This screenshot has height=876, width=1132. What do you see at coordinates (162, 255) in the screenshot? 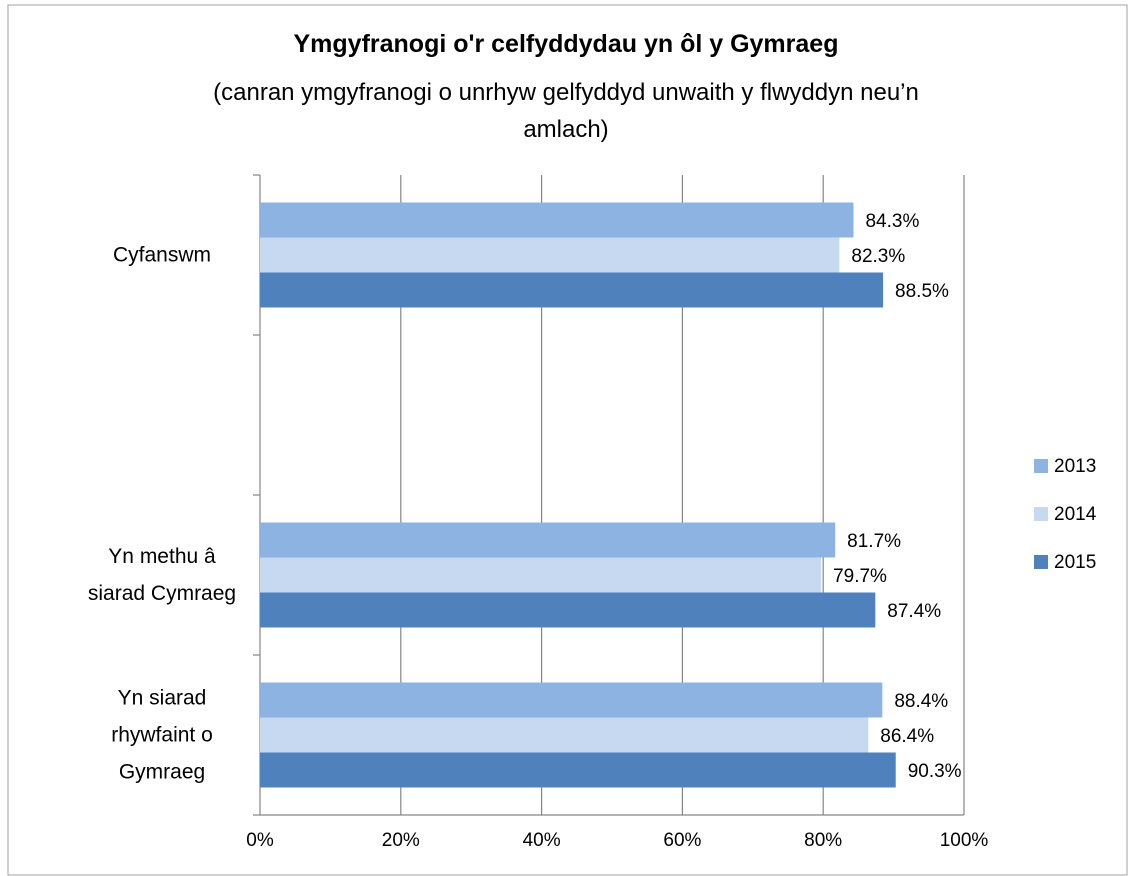
I see `y-tick-label: Cyfanswm` at bounding box center [162, 255].